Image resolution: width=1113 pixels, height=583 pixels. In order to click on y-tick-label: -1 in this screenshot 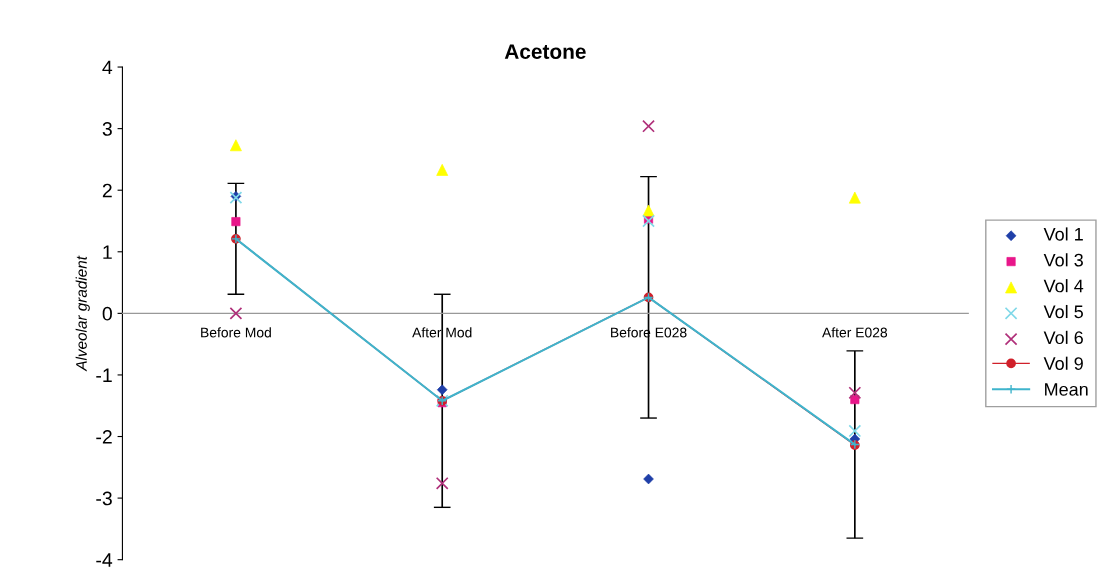, I will do `click(104, 375)`.